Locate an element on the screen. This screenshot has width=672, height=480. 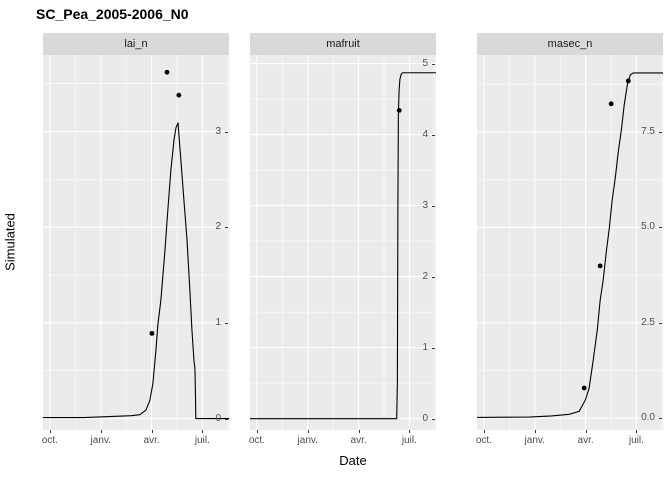
y-tick-label: 5 is located at coordinates (425, 63).